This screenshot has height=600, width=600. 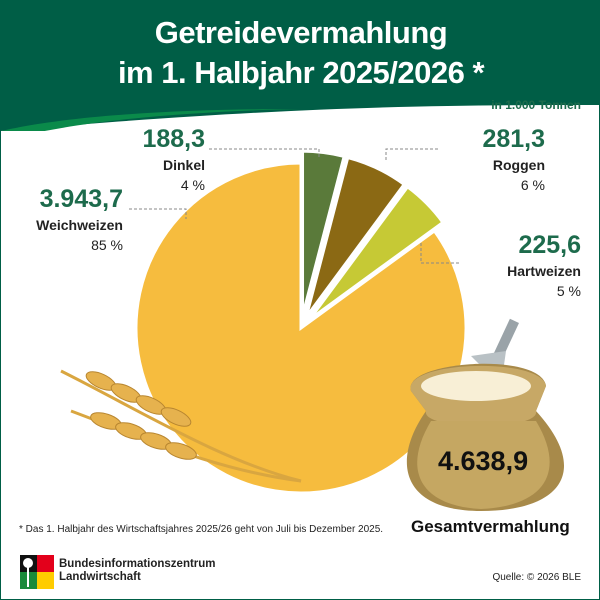 I want to click on unit-label: in 1.000 Tonnen, so click(x=536, y=105).